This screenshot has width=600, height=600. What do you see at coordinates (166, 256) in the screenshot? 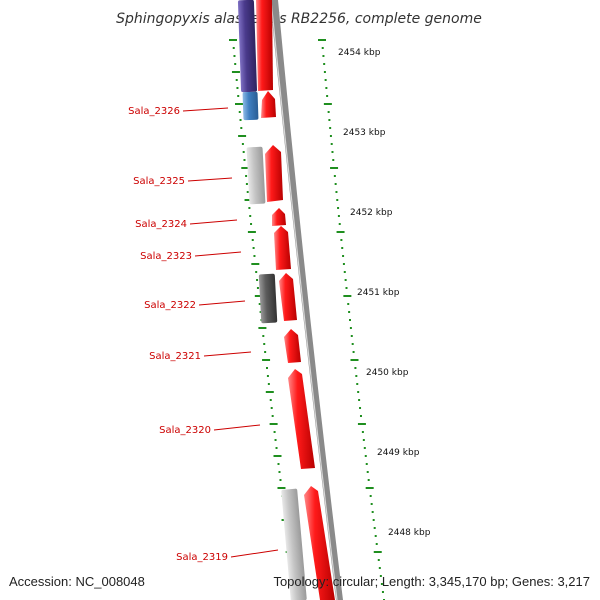
I see `gene-label: Sala_2323` at bounding box center [166, 256].